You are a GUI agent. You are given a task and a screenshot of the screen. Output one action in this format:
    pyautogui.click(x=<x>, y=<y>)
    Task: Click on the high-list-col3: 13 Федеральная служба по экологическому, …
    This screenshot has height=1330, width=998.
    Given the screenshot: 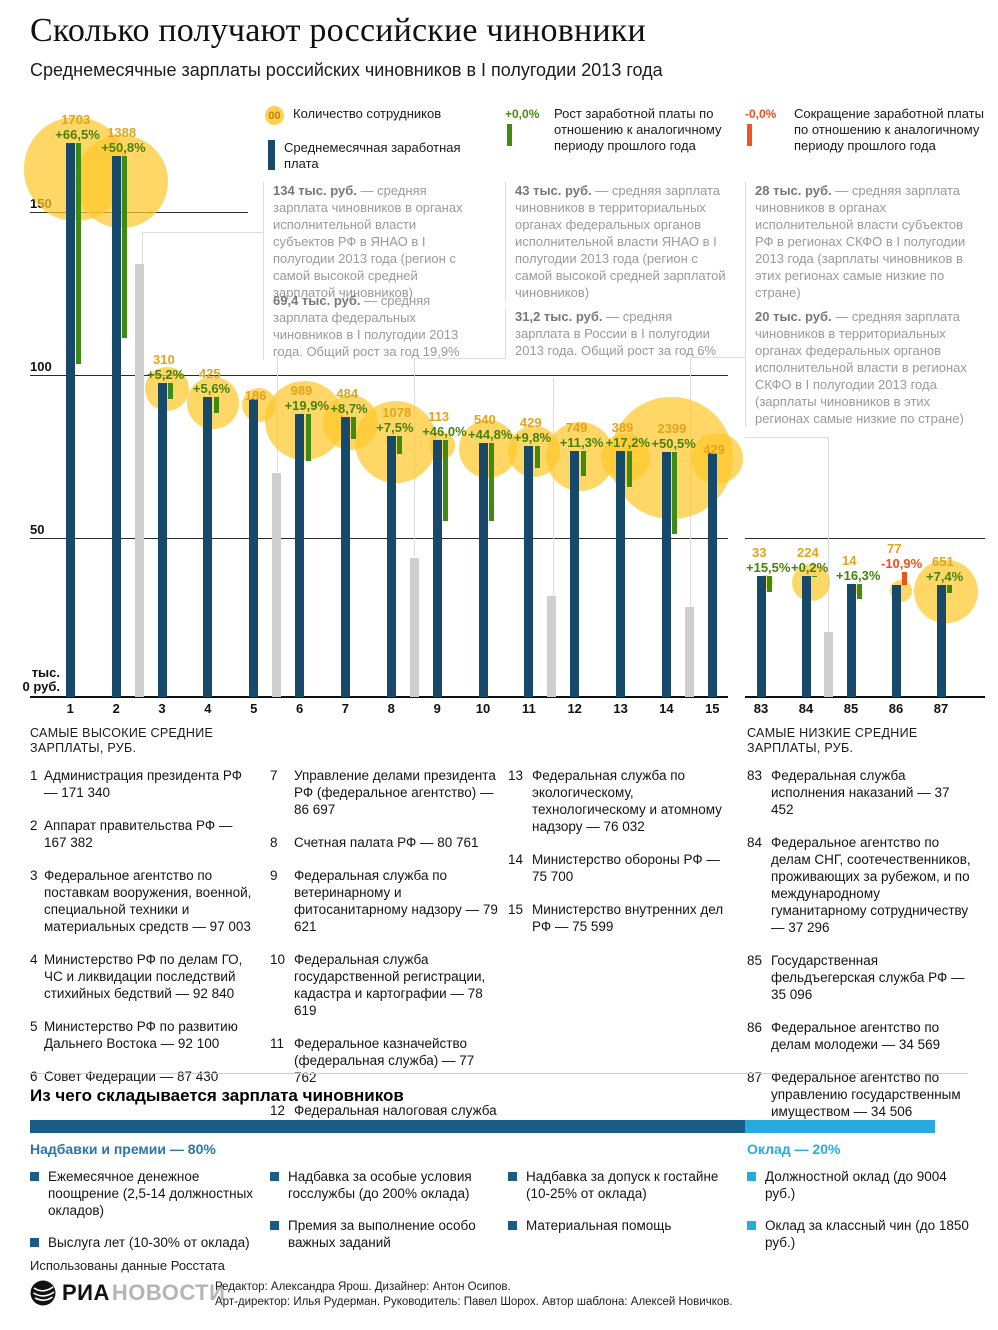 What is the action you would take?
    pyautogui.click(x=623, y=859)
    